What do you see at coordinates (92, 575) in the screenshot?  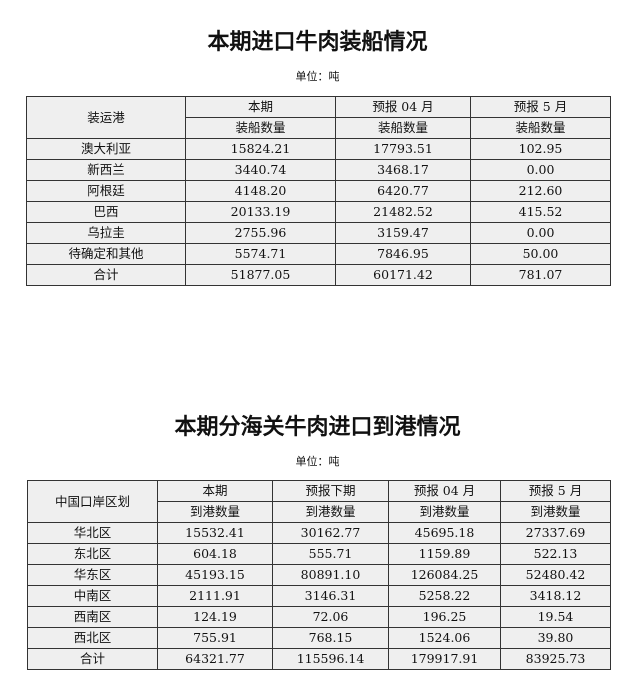 I see `row-label: 华东区` at bounding box center [92, 575].